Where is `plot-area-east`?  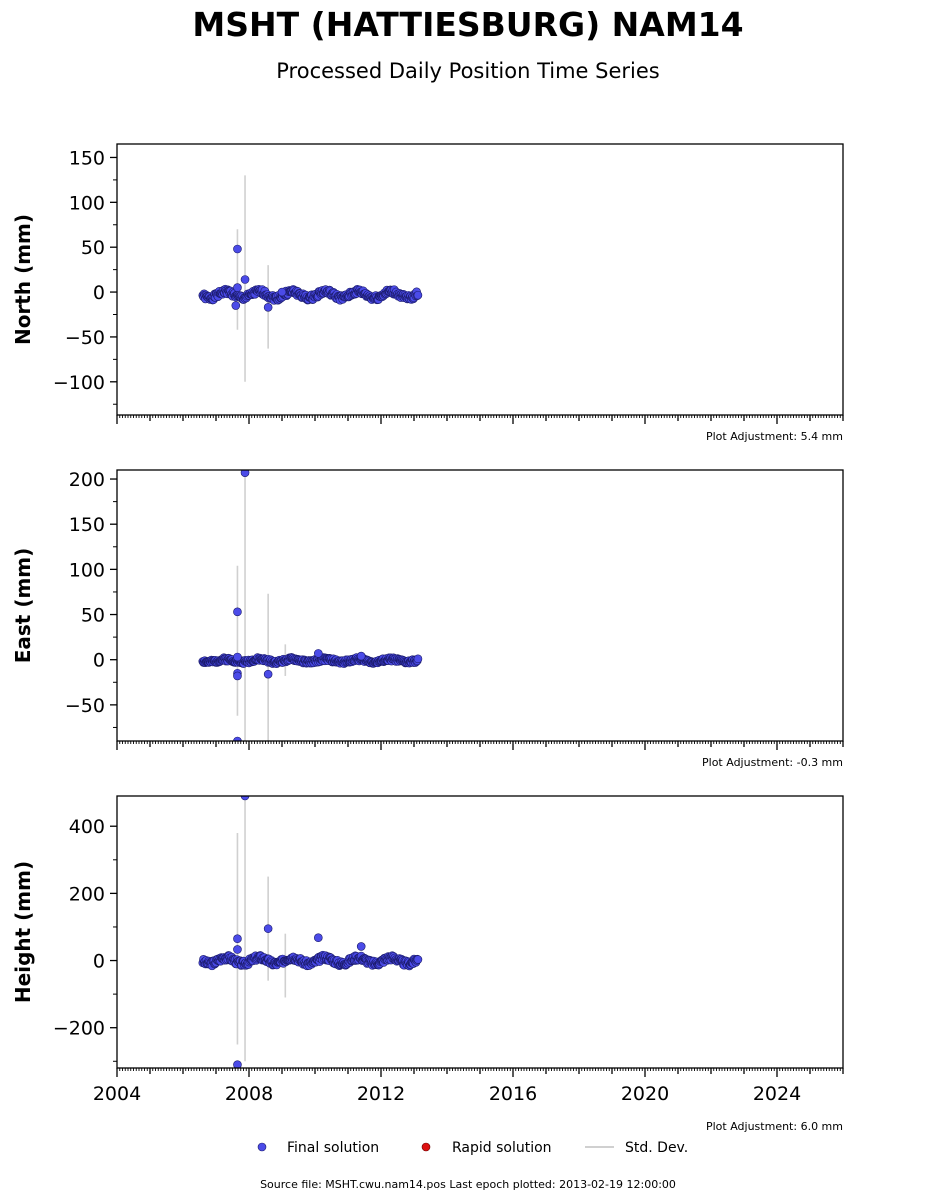
plot-area-east is located at coordinates (310, 605).